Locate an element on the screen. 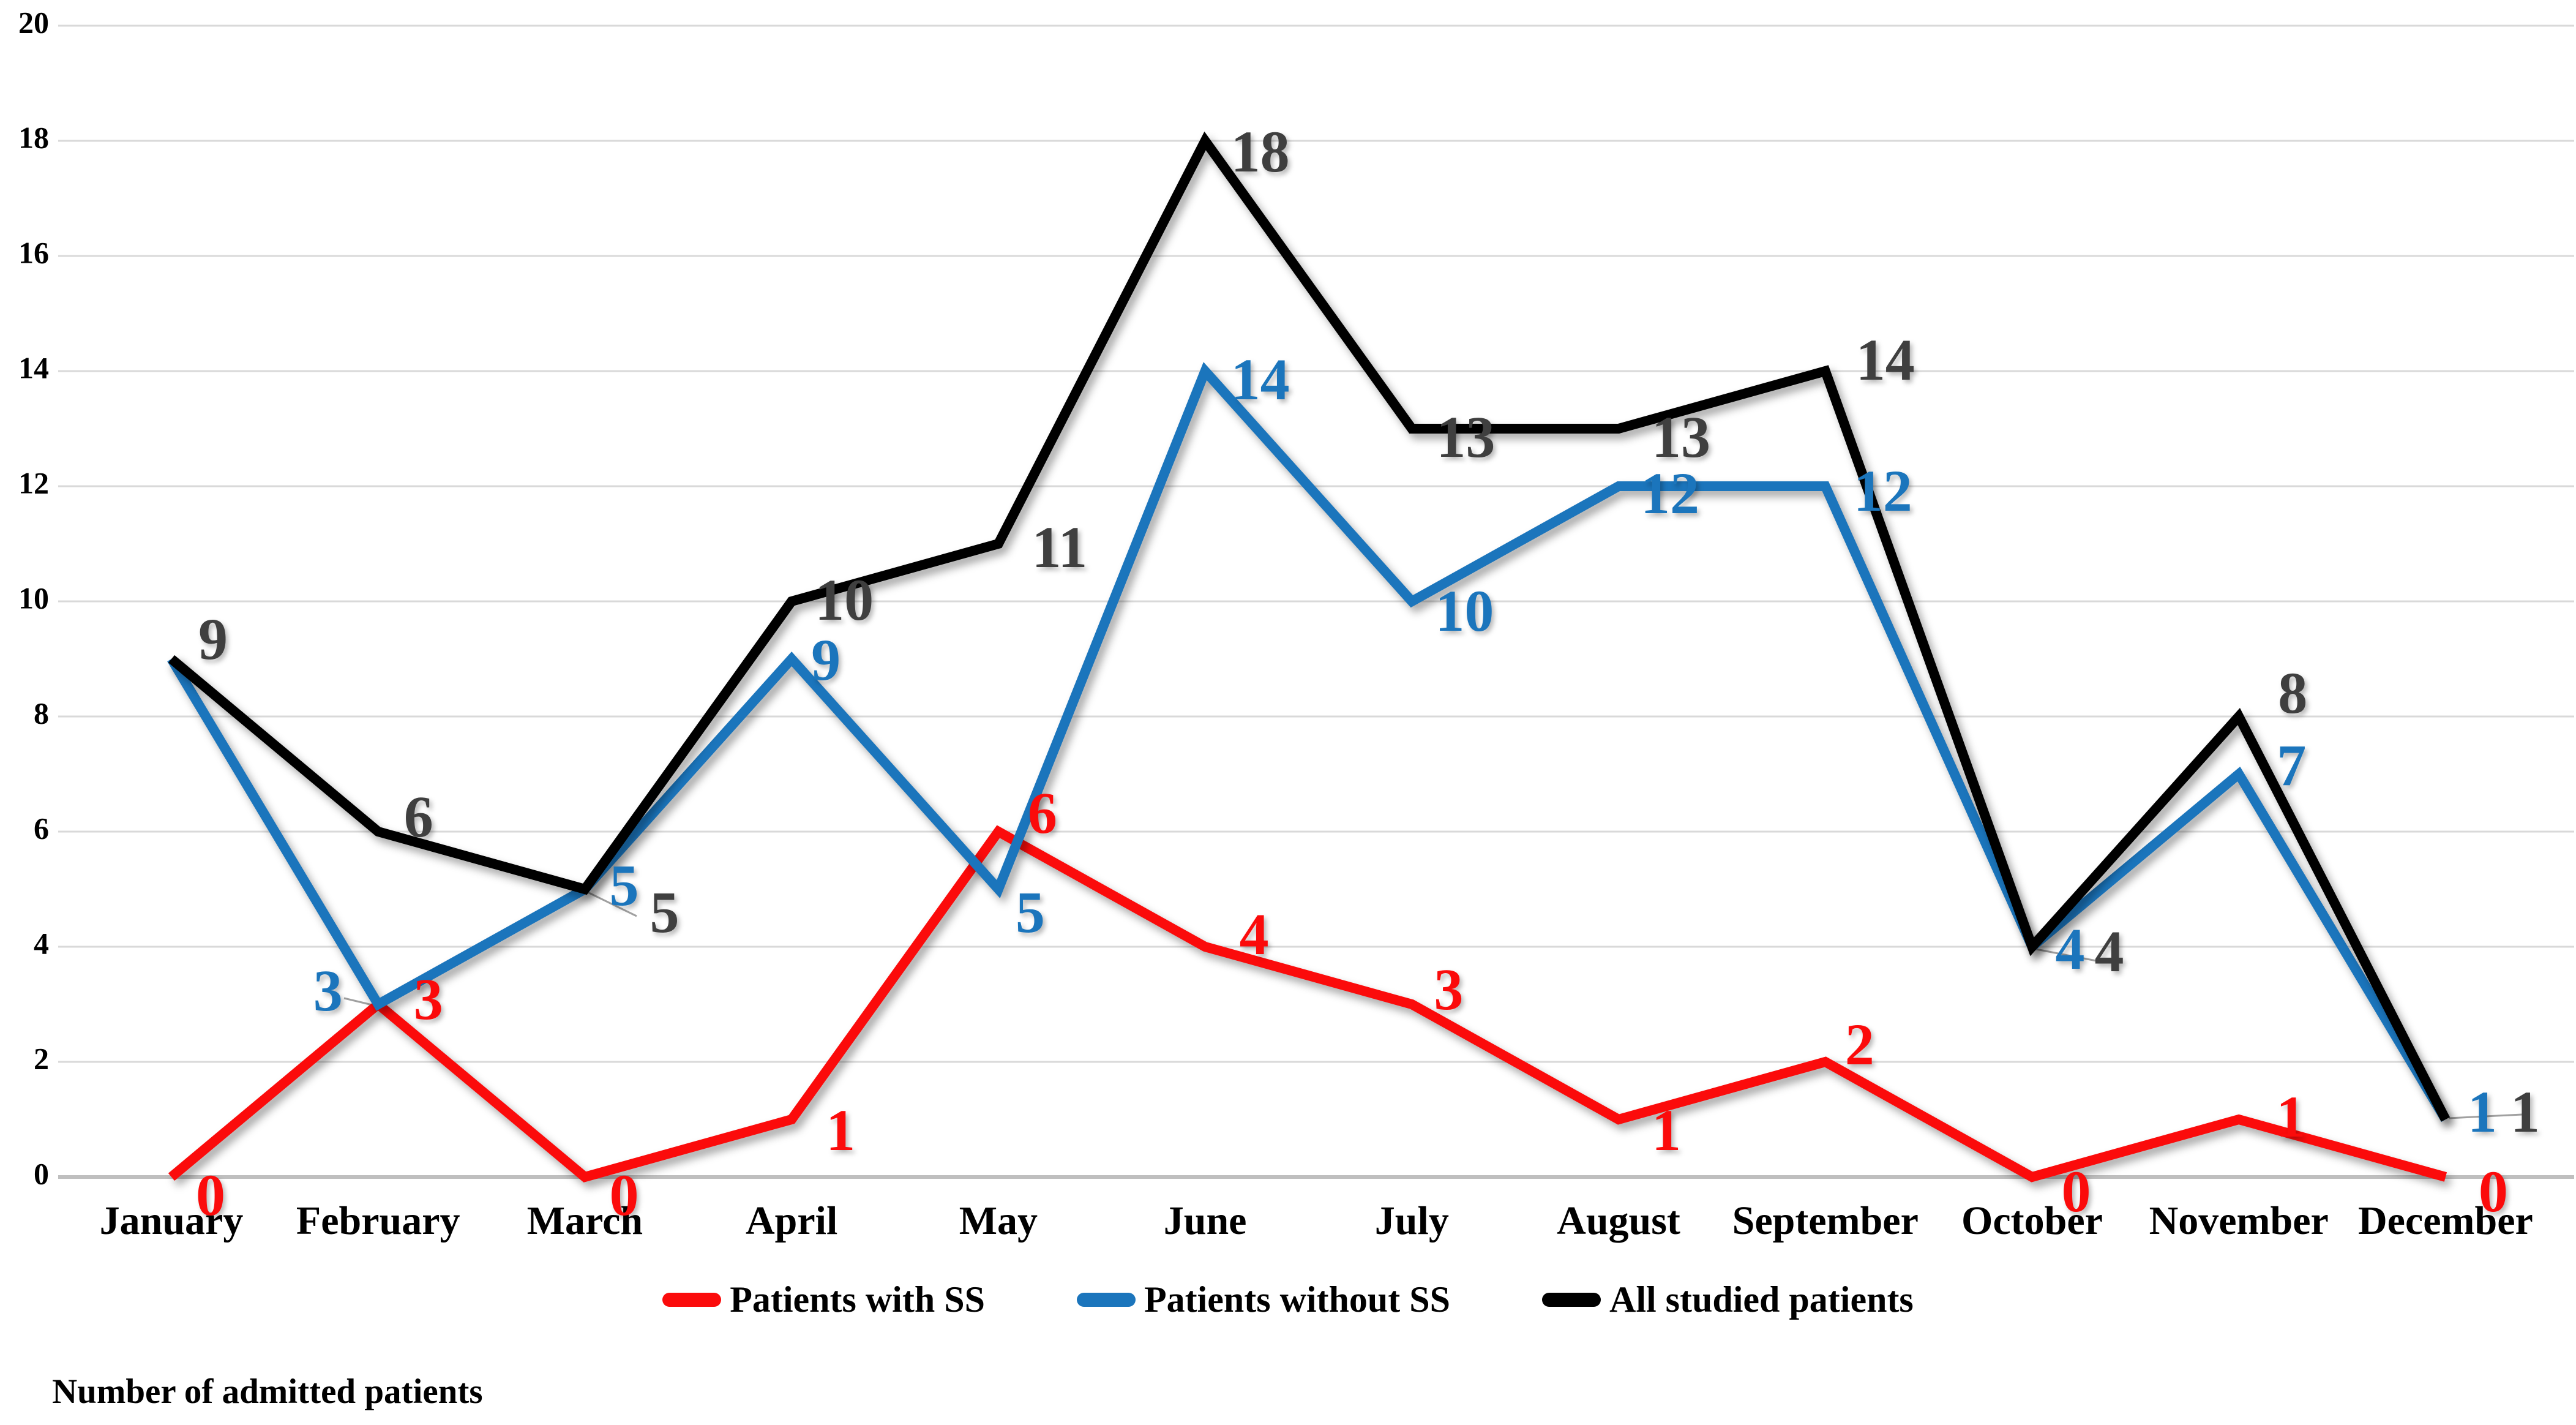 The height and width of the screenshot is (1425, 2576). x-axis-category-label: September is located at coordinates (1825, 1221).